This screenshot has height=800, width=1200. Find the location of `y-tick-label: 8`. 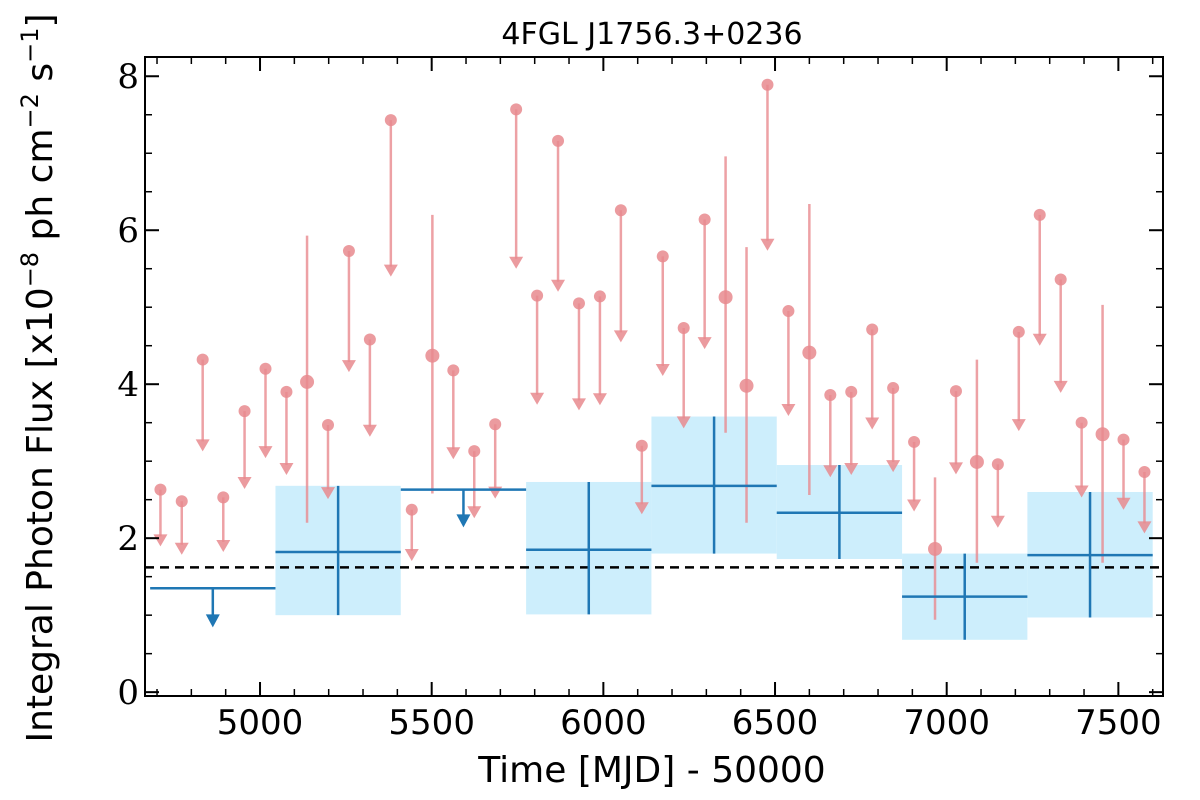

y-tick-label: 8 is located at coordinates (128, 77).